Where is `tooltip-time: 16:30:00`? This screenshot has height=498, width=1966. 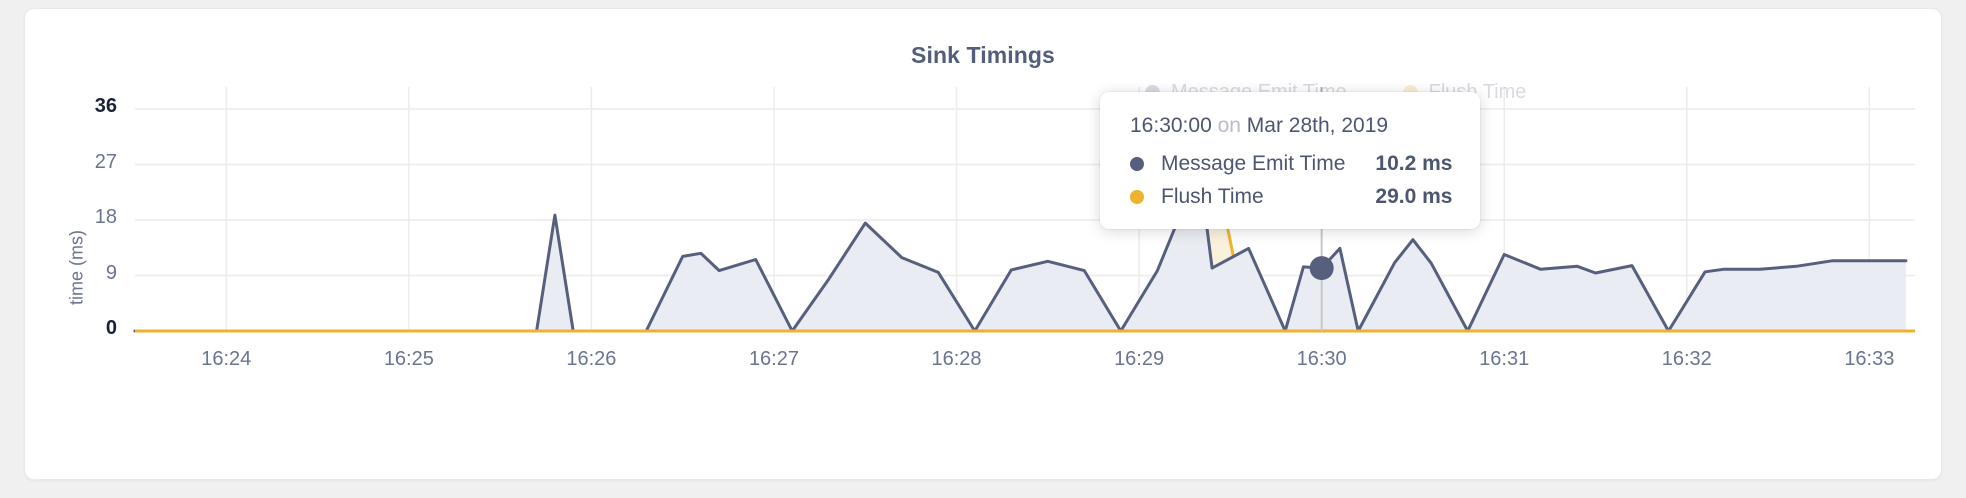 tooltip-time: 16:30:00 is located at coordinates (1171, 125).